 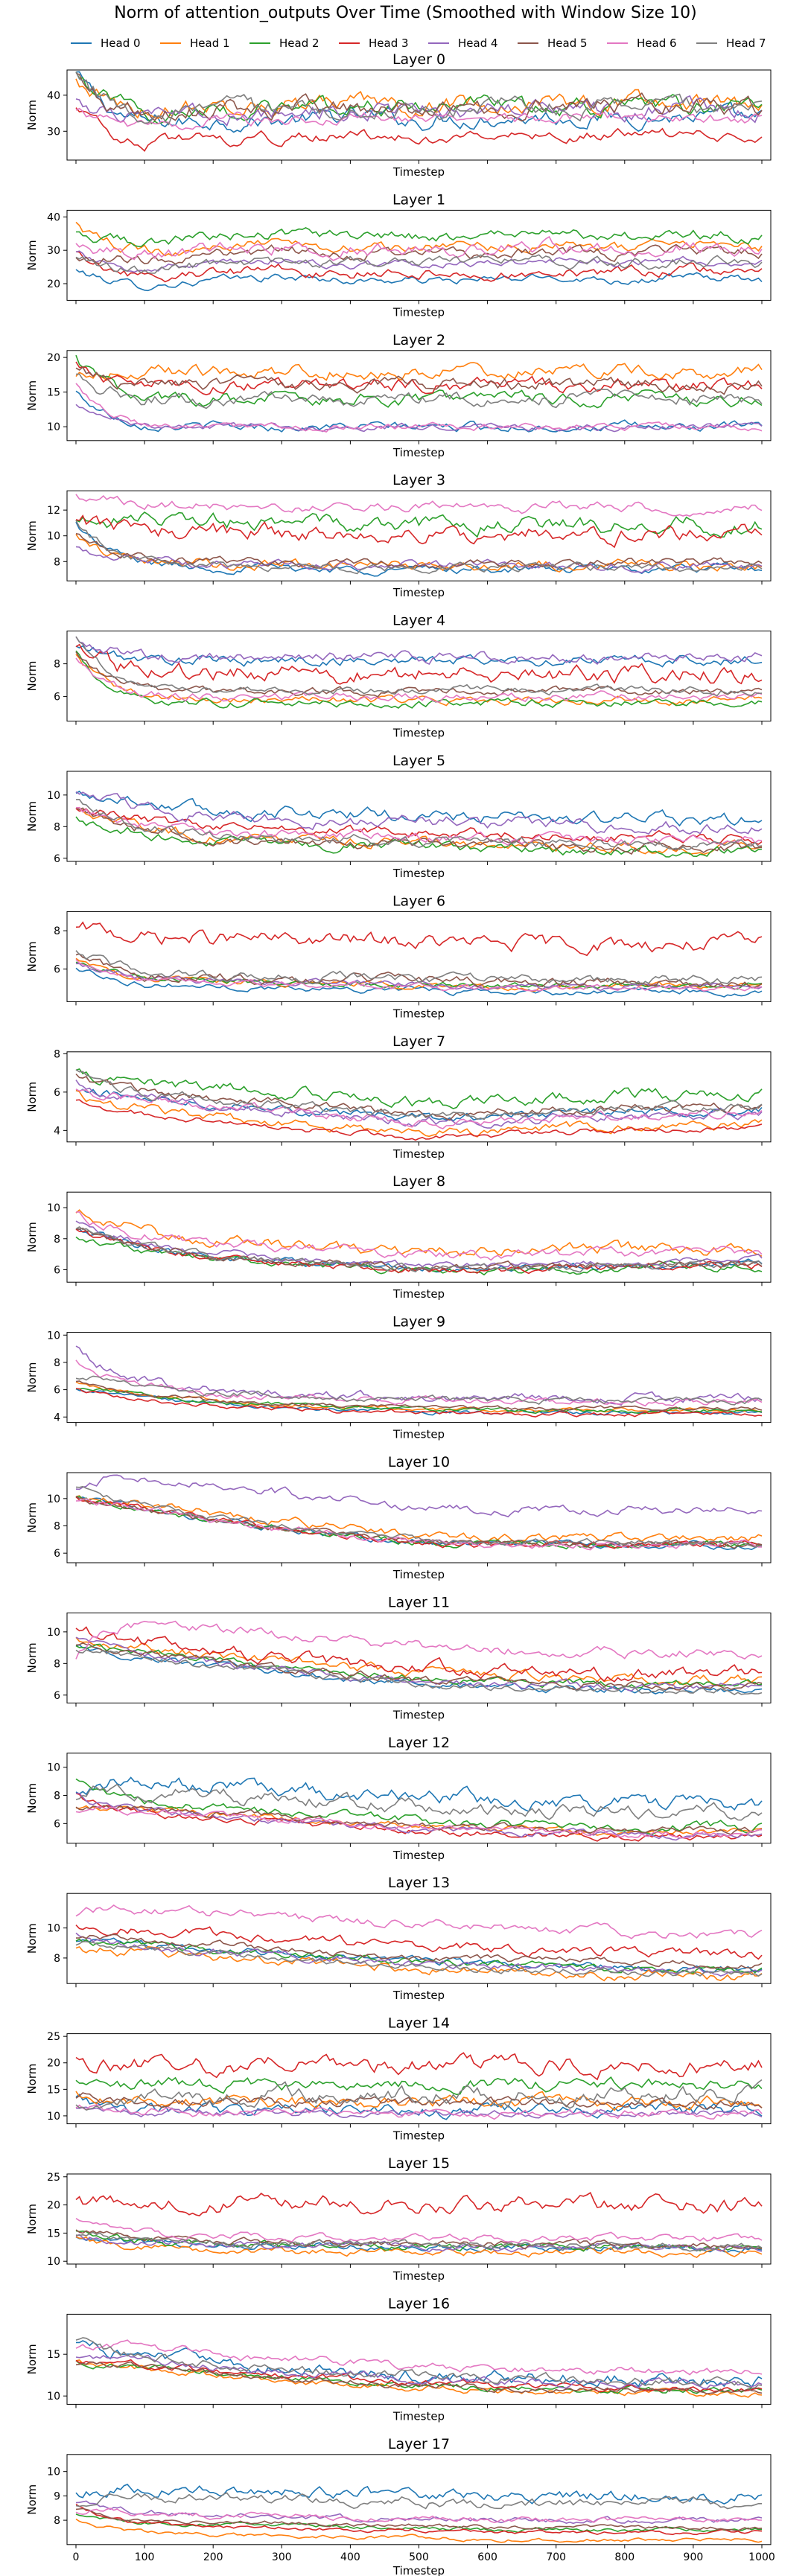 I want to click on layer-panel: Layer 0 30 40 Timestep Norm, so click(x=398, y=115).